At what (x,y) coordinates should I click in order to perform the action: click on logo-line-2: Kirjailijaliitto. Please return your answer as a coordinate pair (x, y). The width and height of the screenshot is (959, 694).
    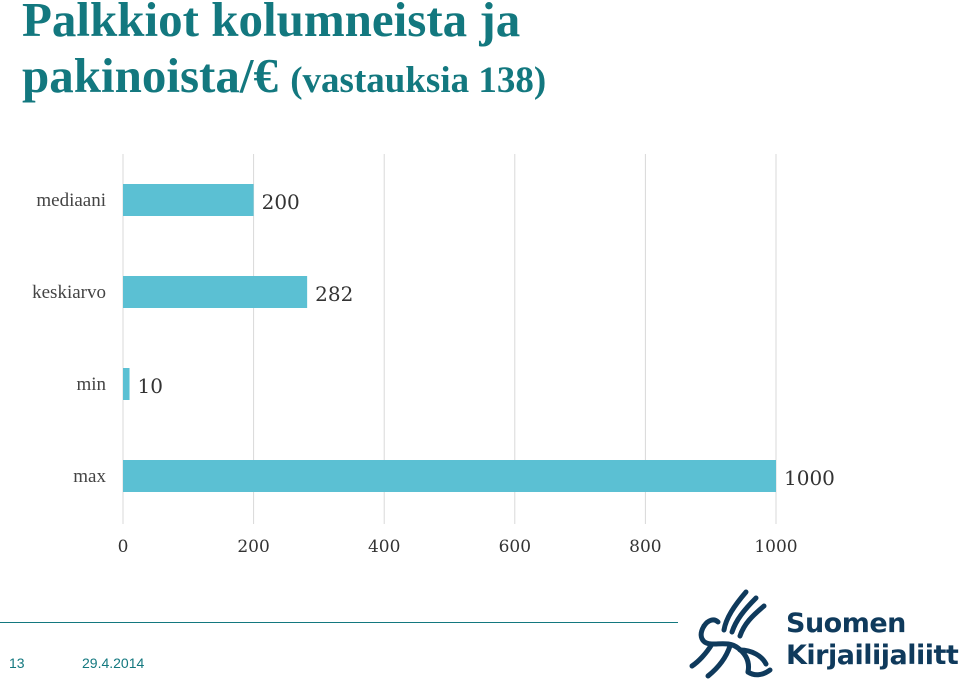
    Looking at the image, I should click on (872, 655).